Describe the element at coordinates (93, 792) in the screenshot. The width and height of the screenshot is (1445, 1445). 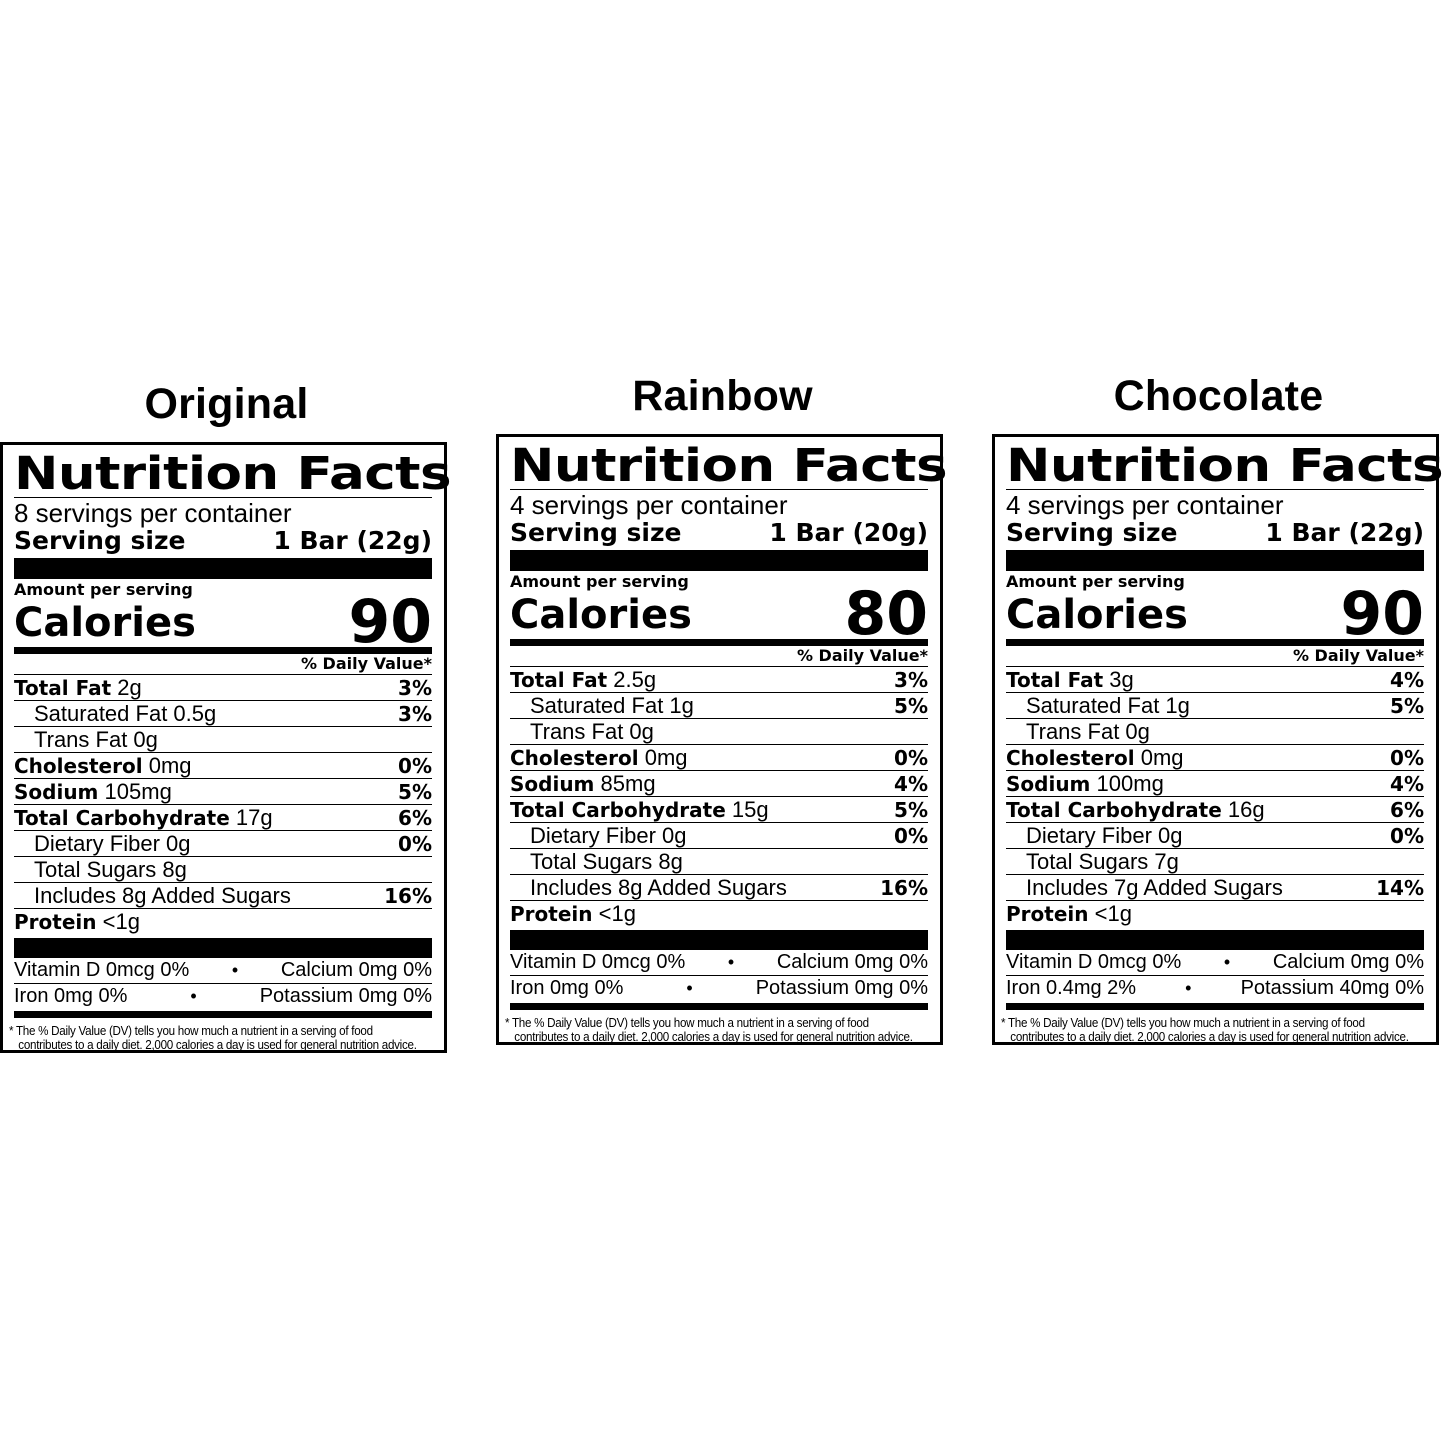
I see `nutrient-label: Sodium 105mg` at that location.